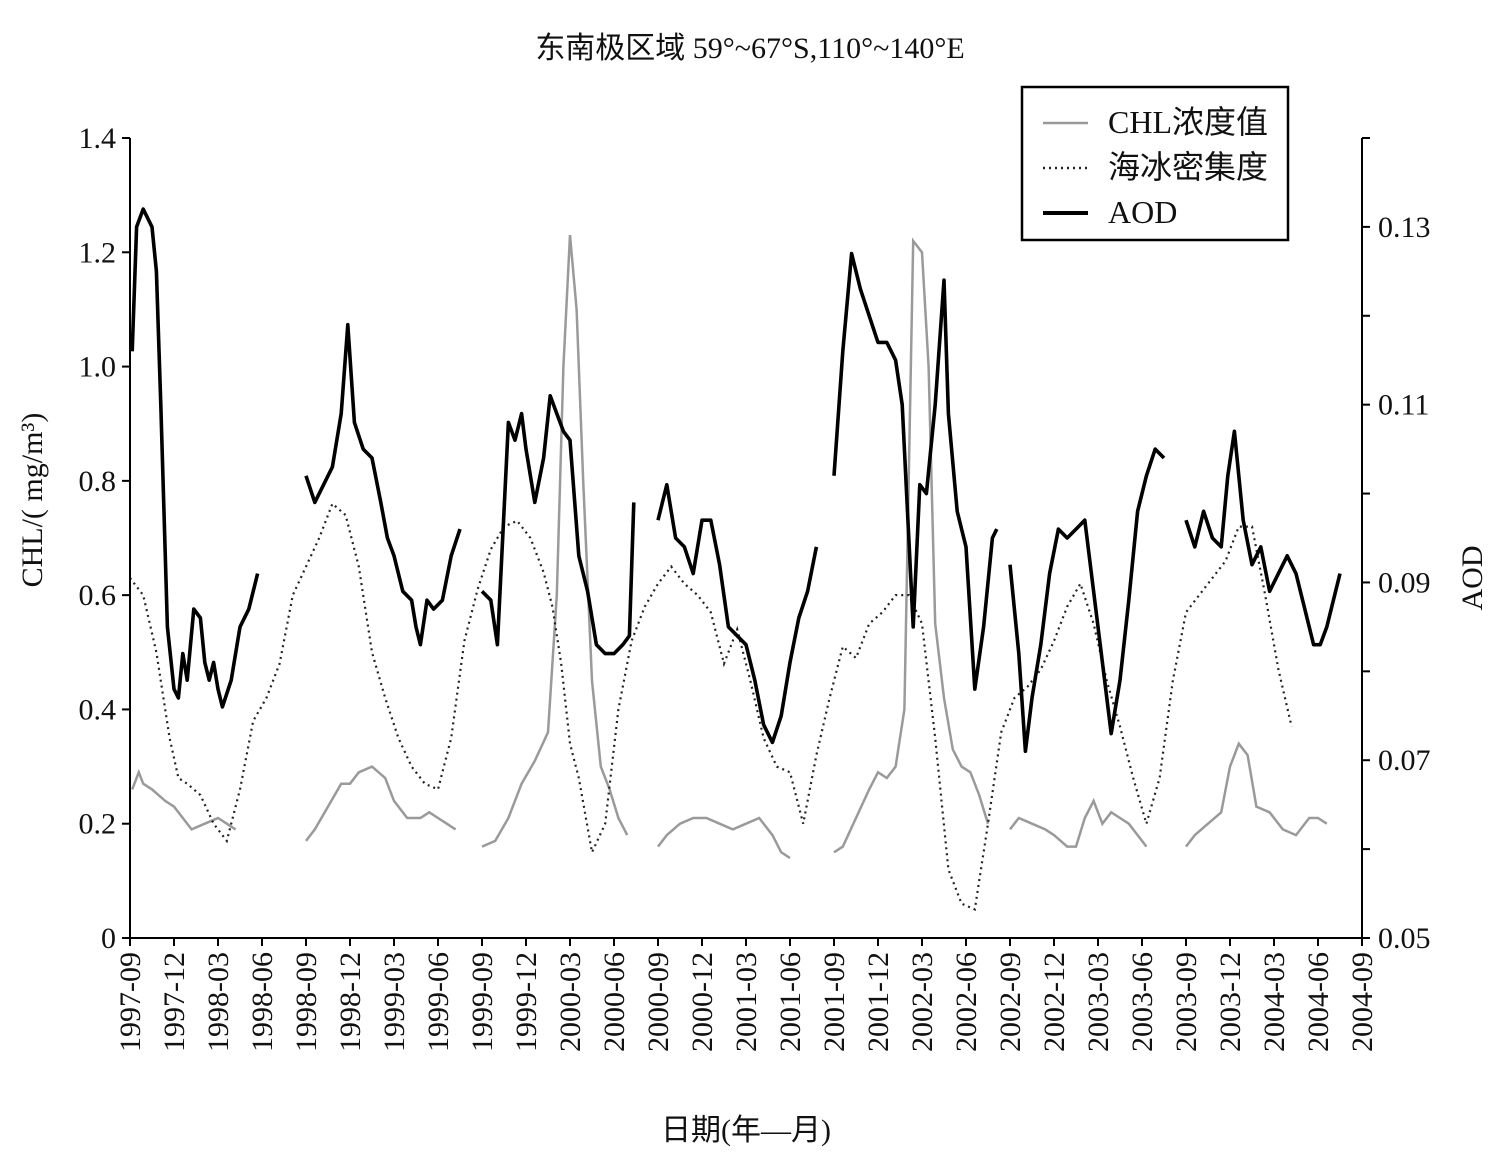 The height and width of the screenshot is (1162, 1488). Describe the element at coordinates (350, 1002) in the screenshot. I see `x-tick-label: 1998-12` at that location.